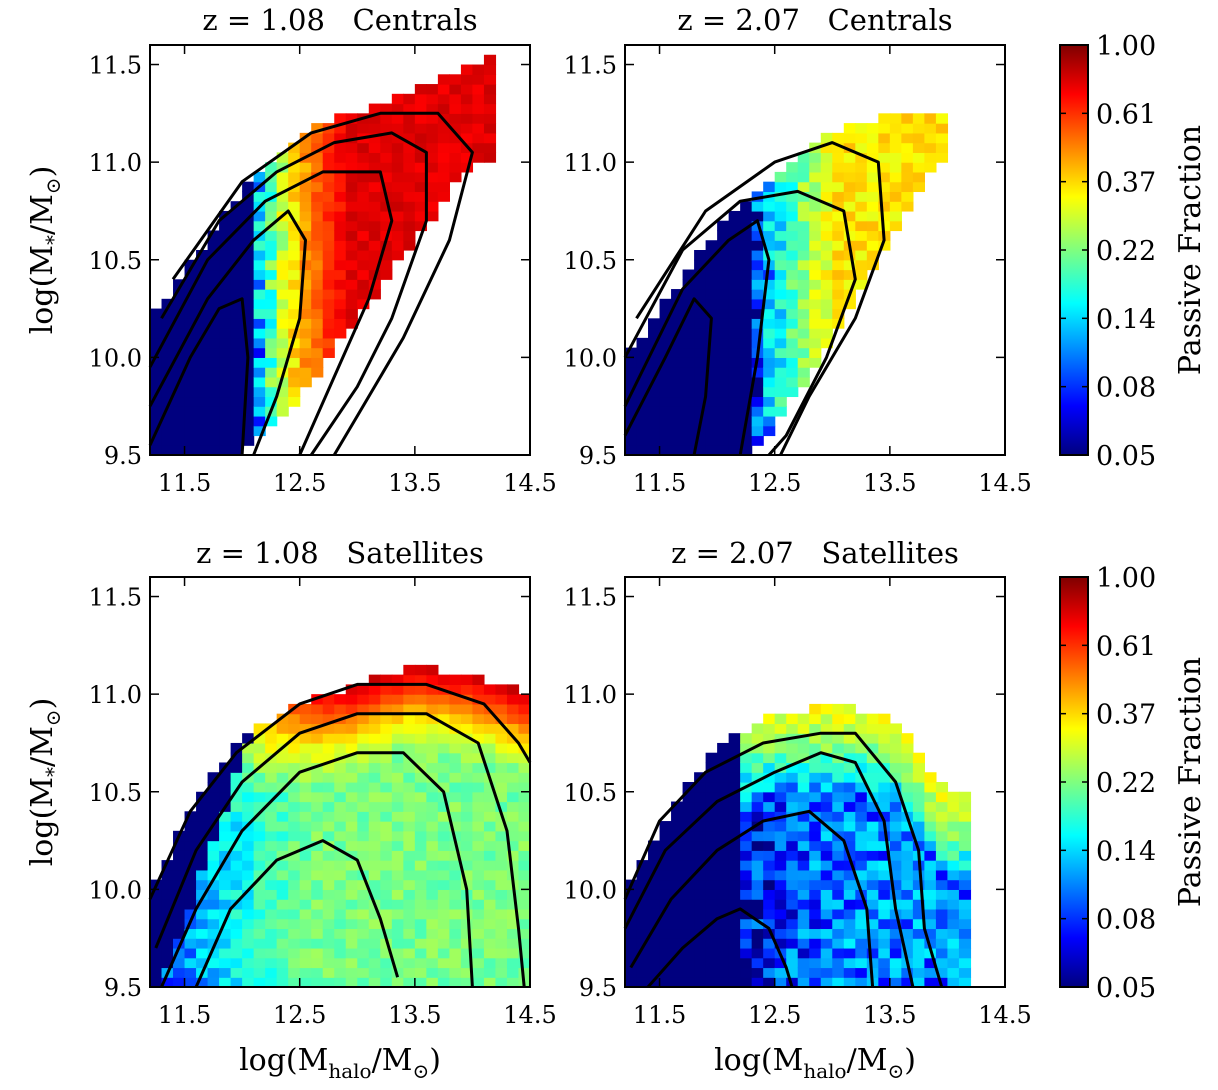 This screenshot has height=1090, width=1218. Describe the element at coordinates (1004, 1015) in the screenshot. I see `x-tick-label: 14.5` at that location.